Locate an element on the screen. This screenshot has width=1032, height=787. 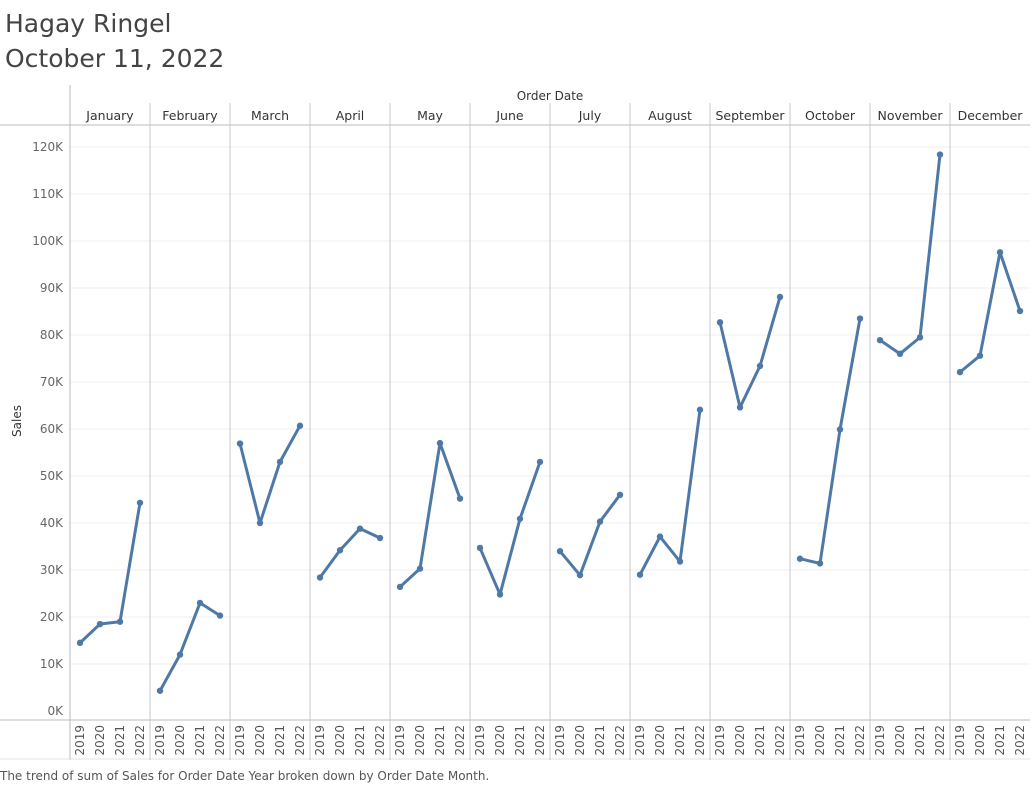
series-line-september is located at coordinates (750, 352).